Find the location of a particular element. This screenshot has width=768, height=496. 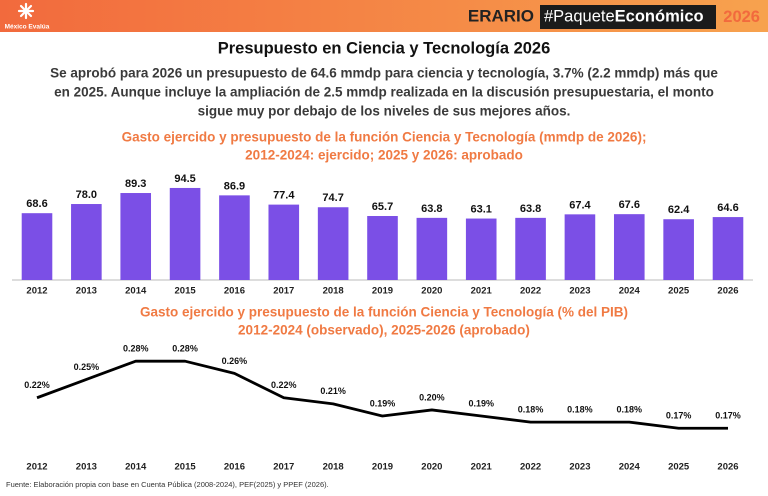

value-label: 78.0 is located at coordinates (86, 195).